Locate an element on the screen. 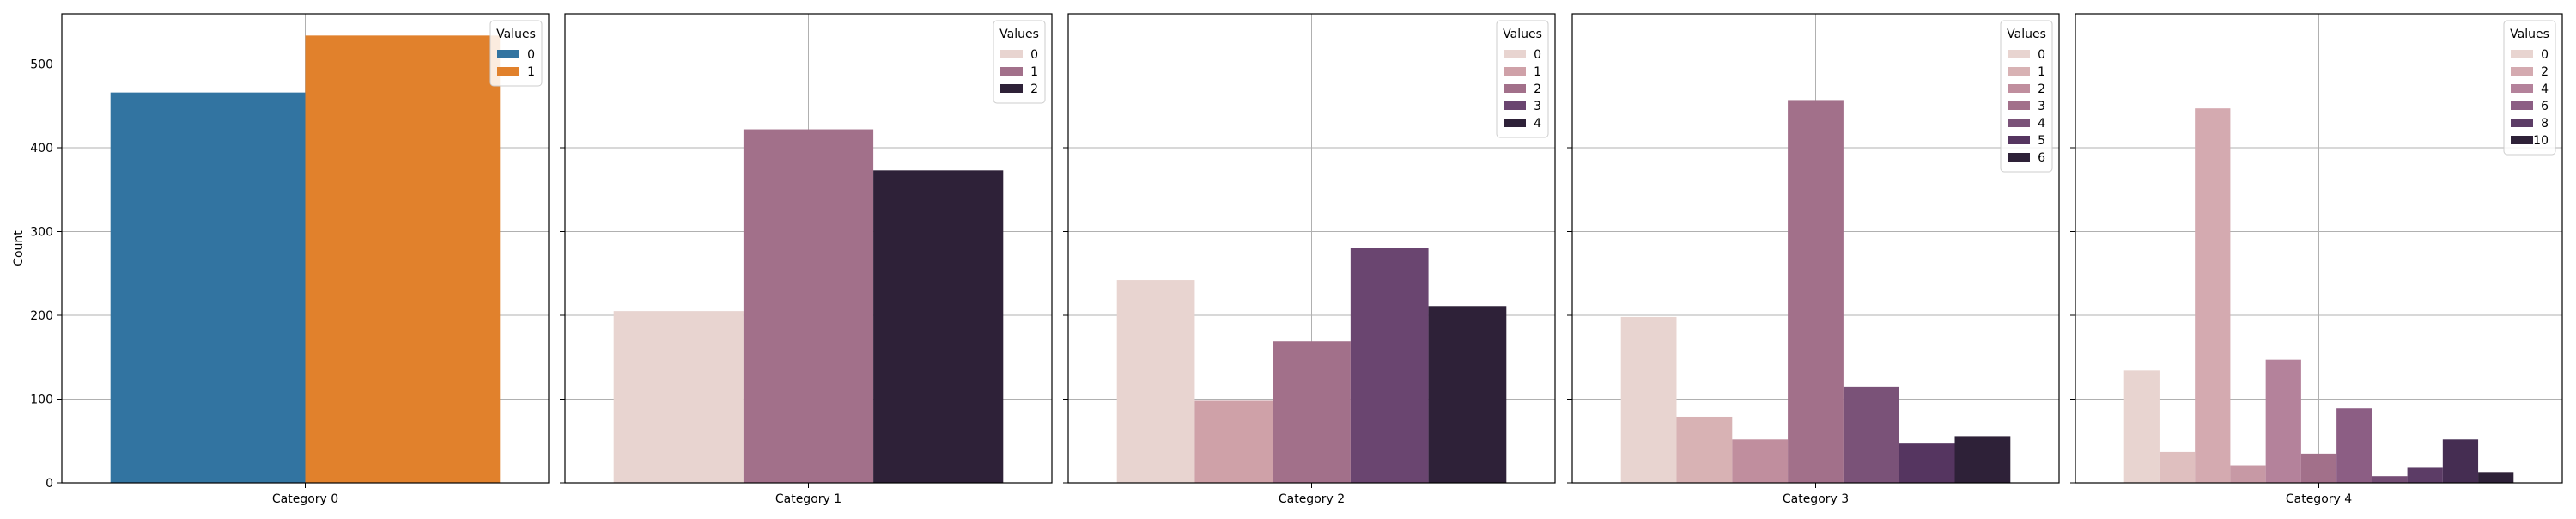  y-tick-label: 200 is located at coordinates (41, 316).